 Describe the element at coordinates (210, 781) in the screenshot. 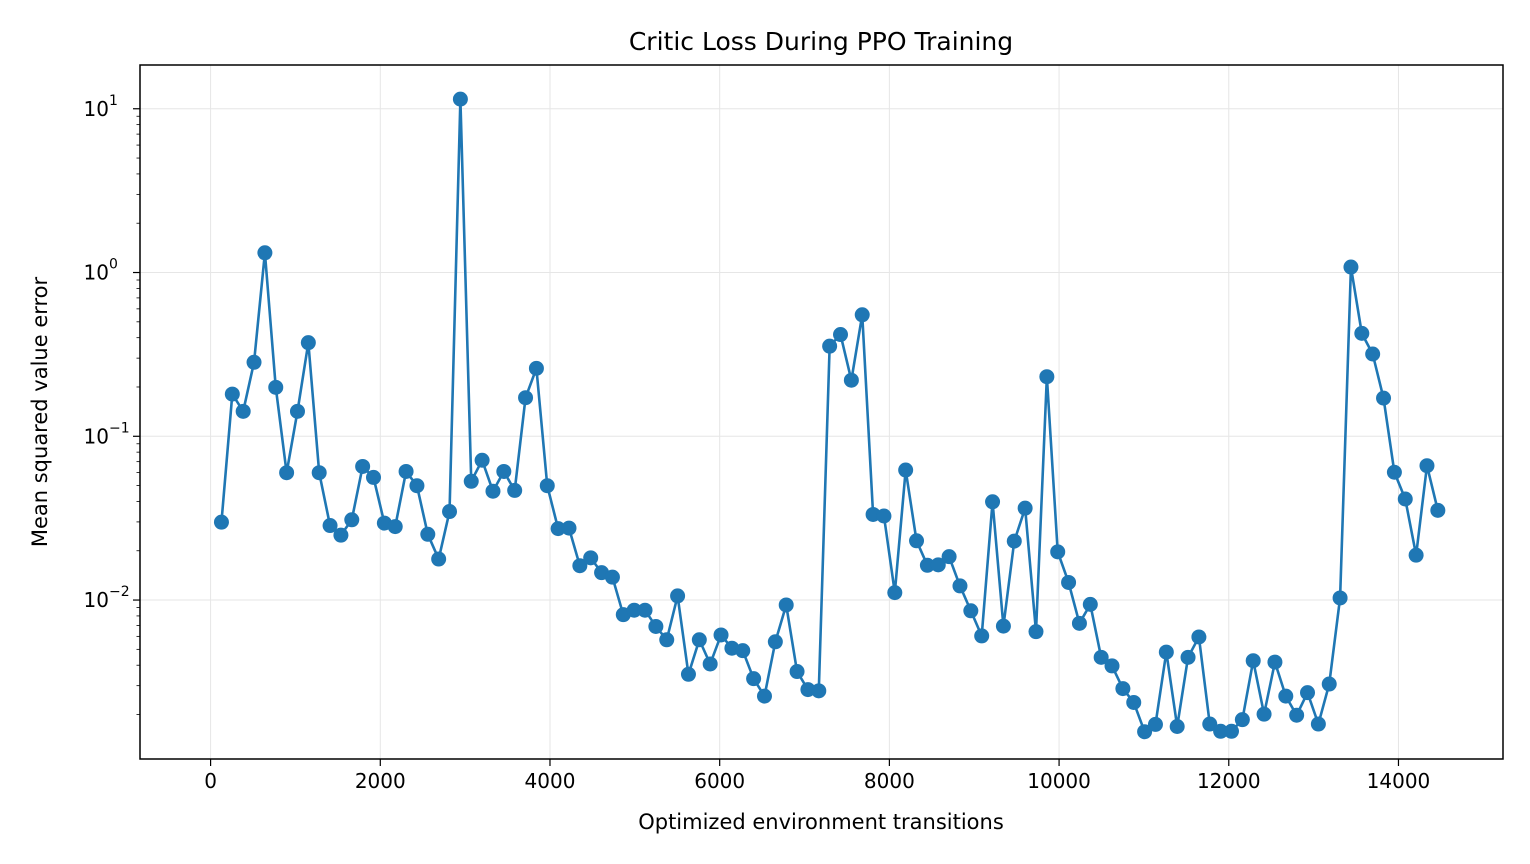

I see `x-tick-label: 0` at that location.